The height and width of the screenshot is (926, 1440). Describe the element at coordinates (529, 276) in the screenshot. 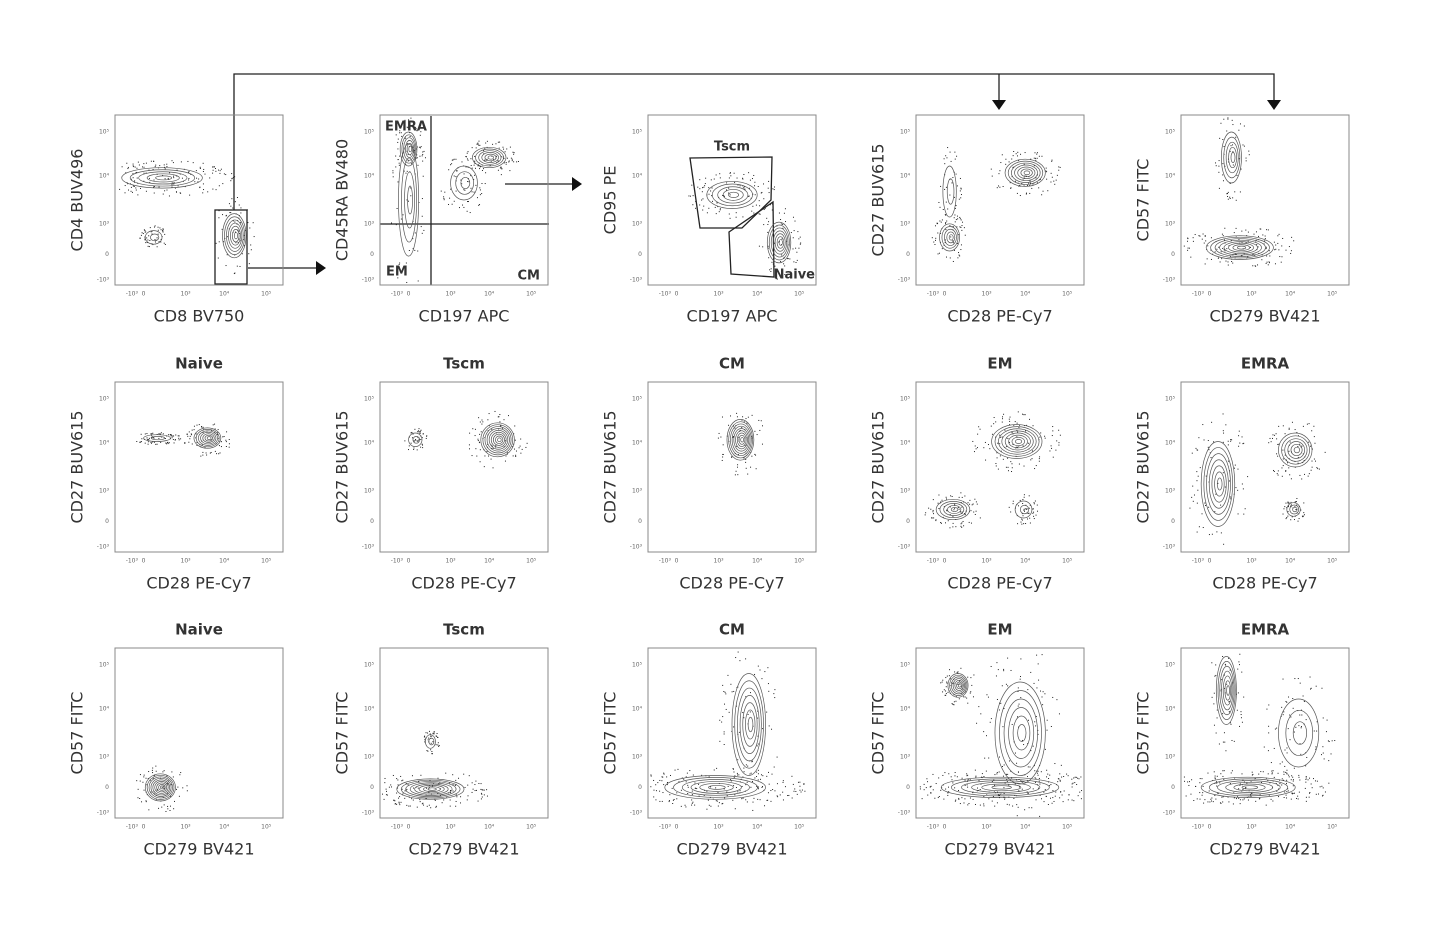

I see `gate-label: CM` at that location.